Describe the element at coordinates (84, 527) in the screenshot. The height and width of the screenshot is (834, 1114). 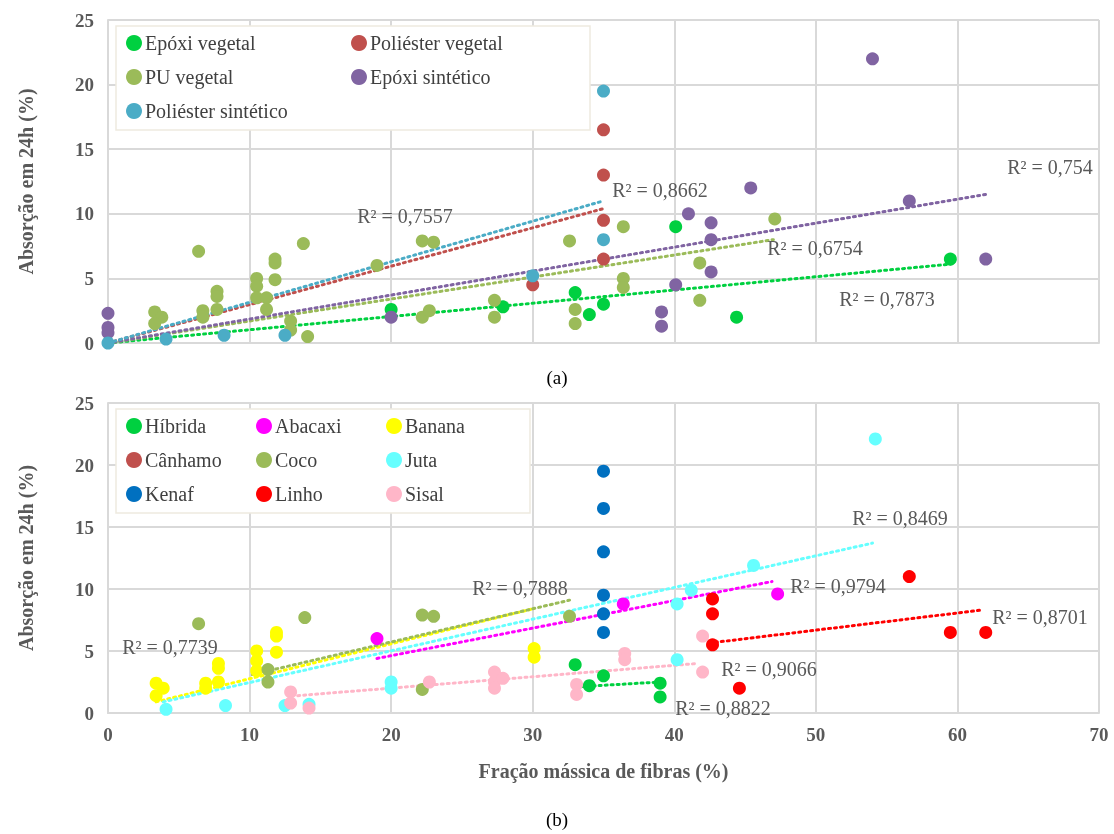
I see `y-tick-label: 15` at that location.